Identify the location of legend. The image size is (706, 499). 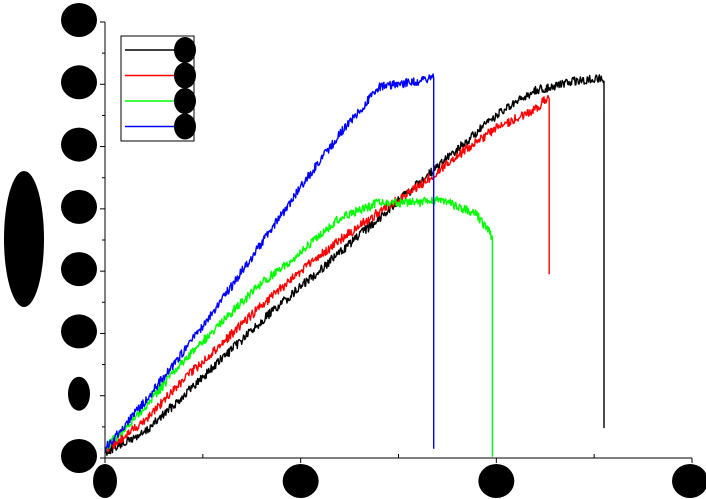
(158, 88).